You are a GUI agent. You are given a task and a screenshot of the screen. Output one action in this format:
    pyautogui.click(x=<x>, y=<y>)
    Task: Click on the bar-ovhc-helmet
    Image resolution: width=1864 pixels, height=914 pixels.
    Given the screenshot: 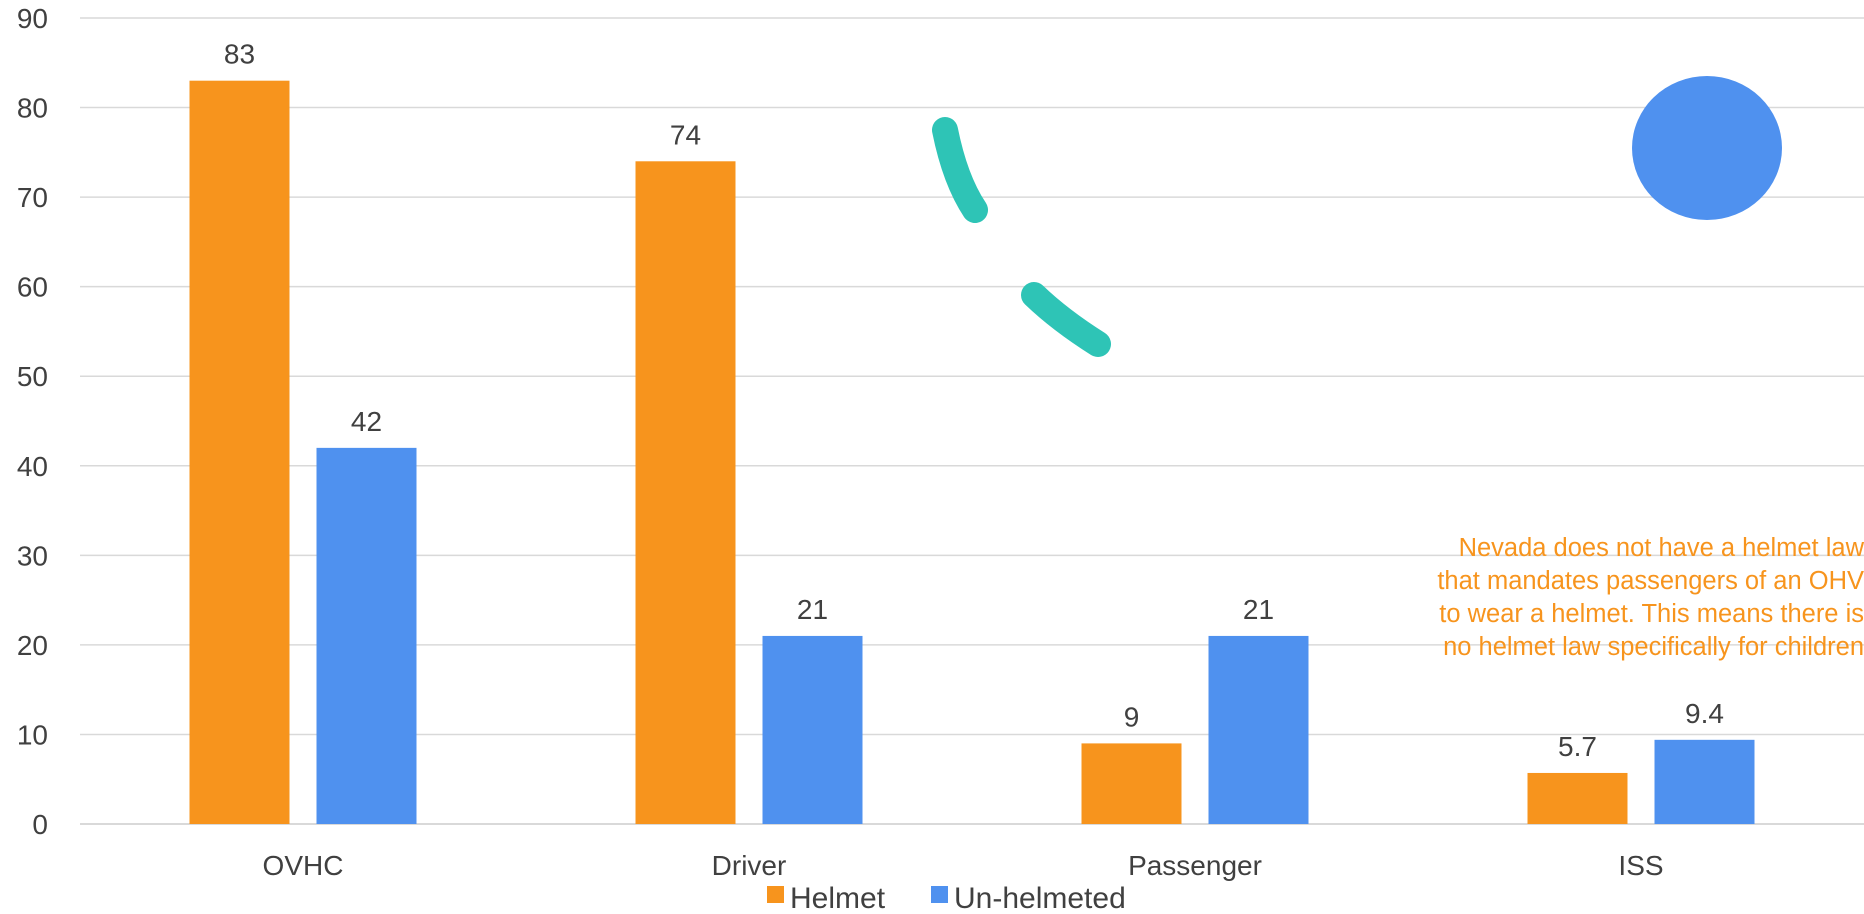 What is the action you would take?
    pyautogui.click(x=239, y=452)
    